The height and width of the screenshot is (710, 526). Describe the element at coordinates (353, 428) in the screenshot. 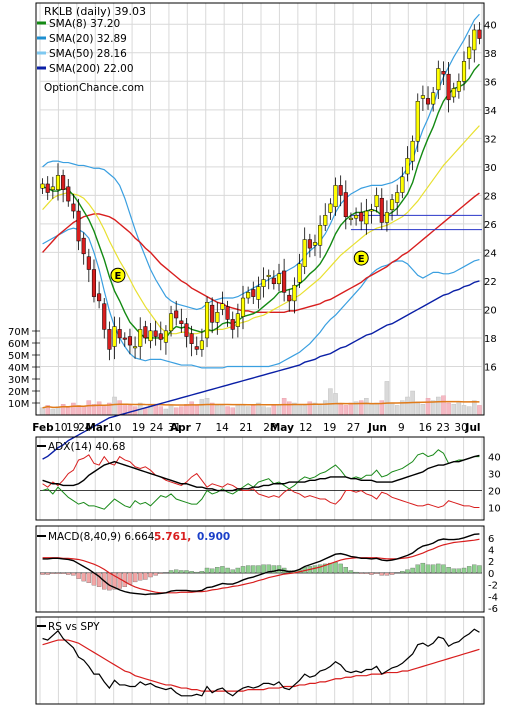

I see `x-axis-label: 27` at that location.